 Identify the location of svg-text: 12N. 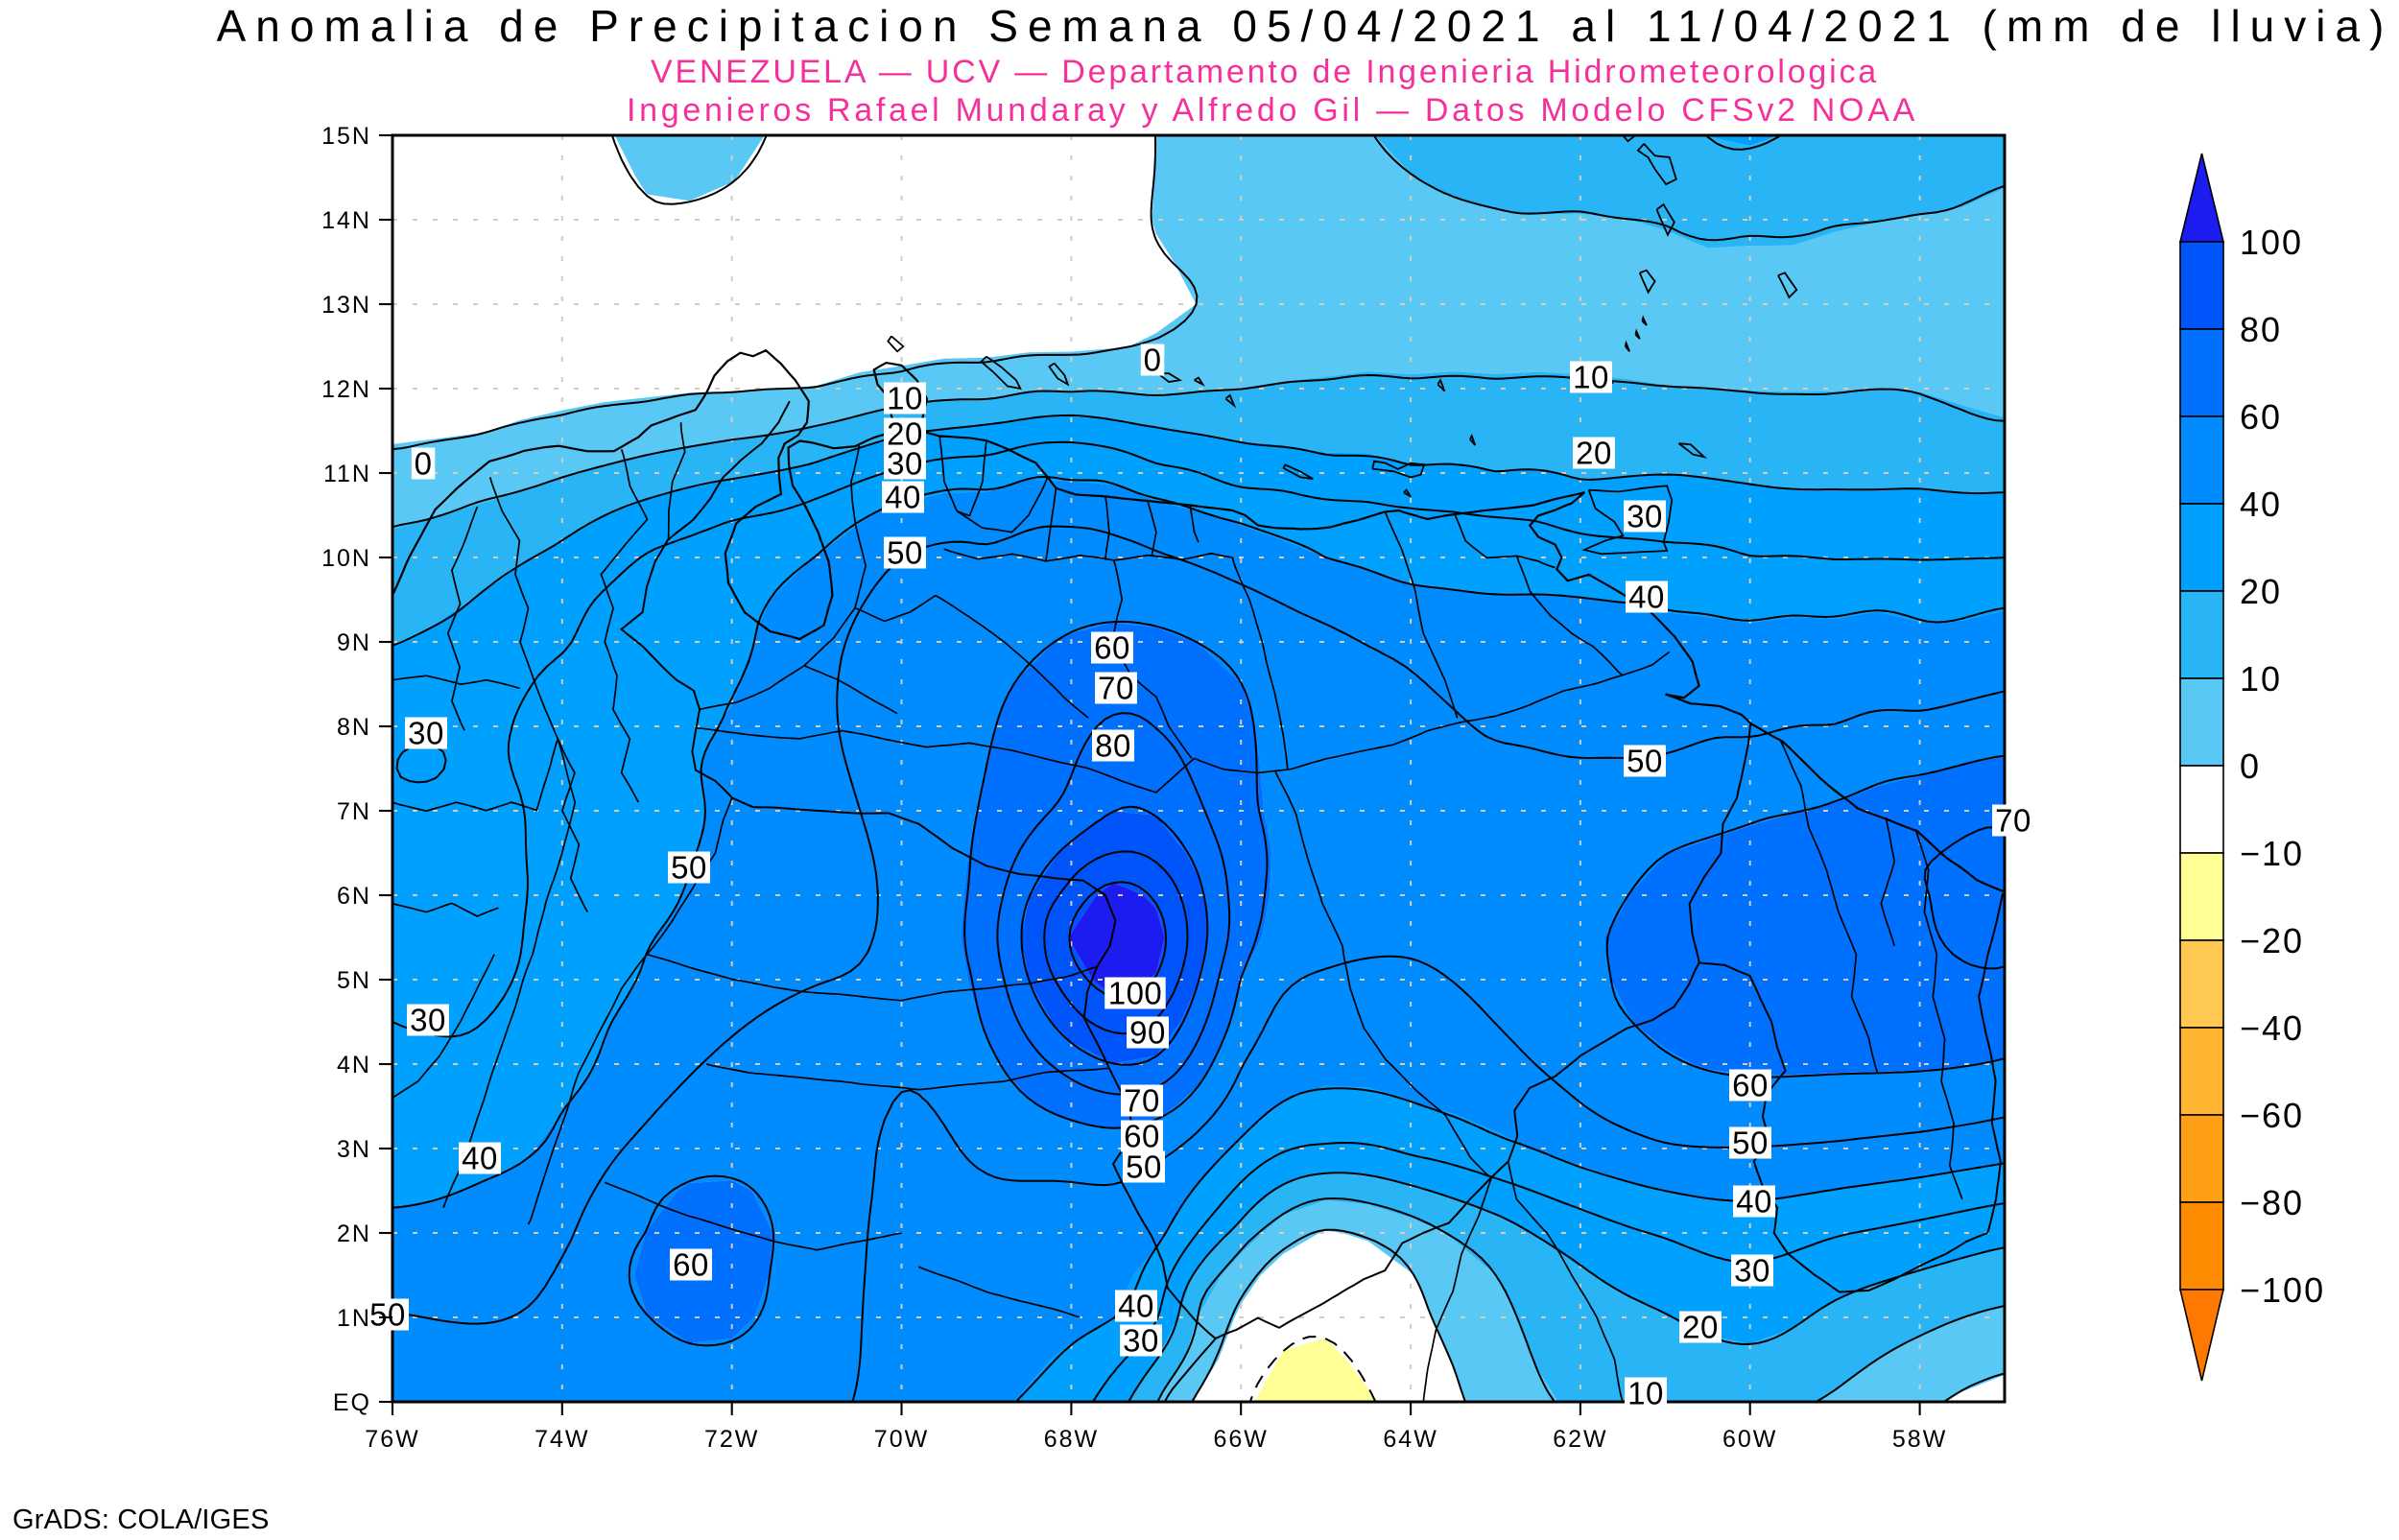
(346, 389).